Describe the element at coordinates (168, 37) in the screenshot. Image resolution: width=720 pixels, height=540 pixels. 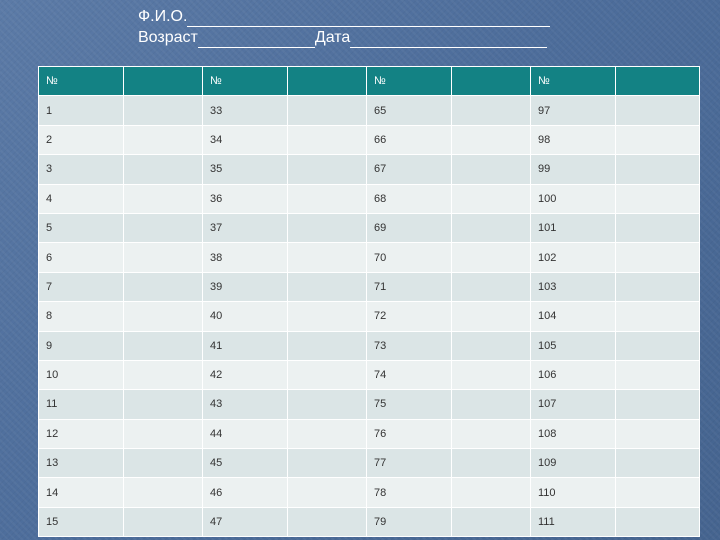
I see `age-label: Возраст` at that location.